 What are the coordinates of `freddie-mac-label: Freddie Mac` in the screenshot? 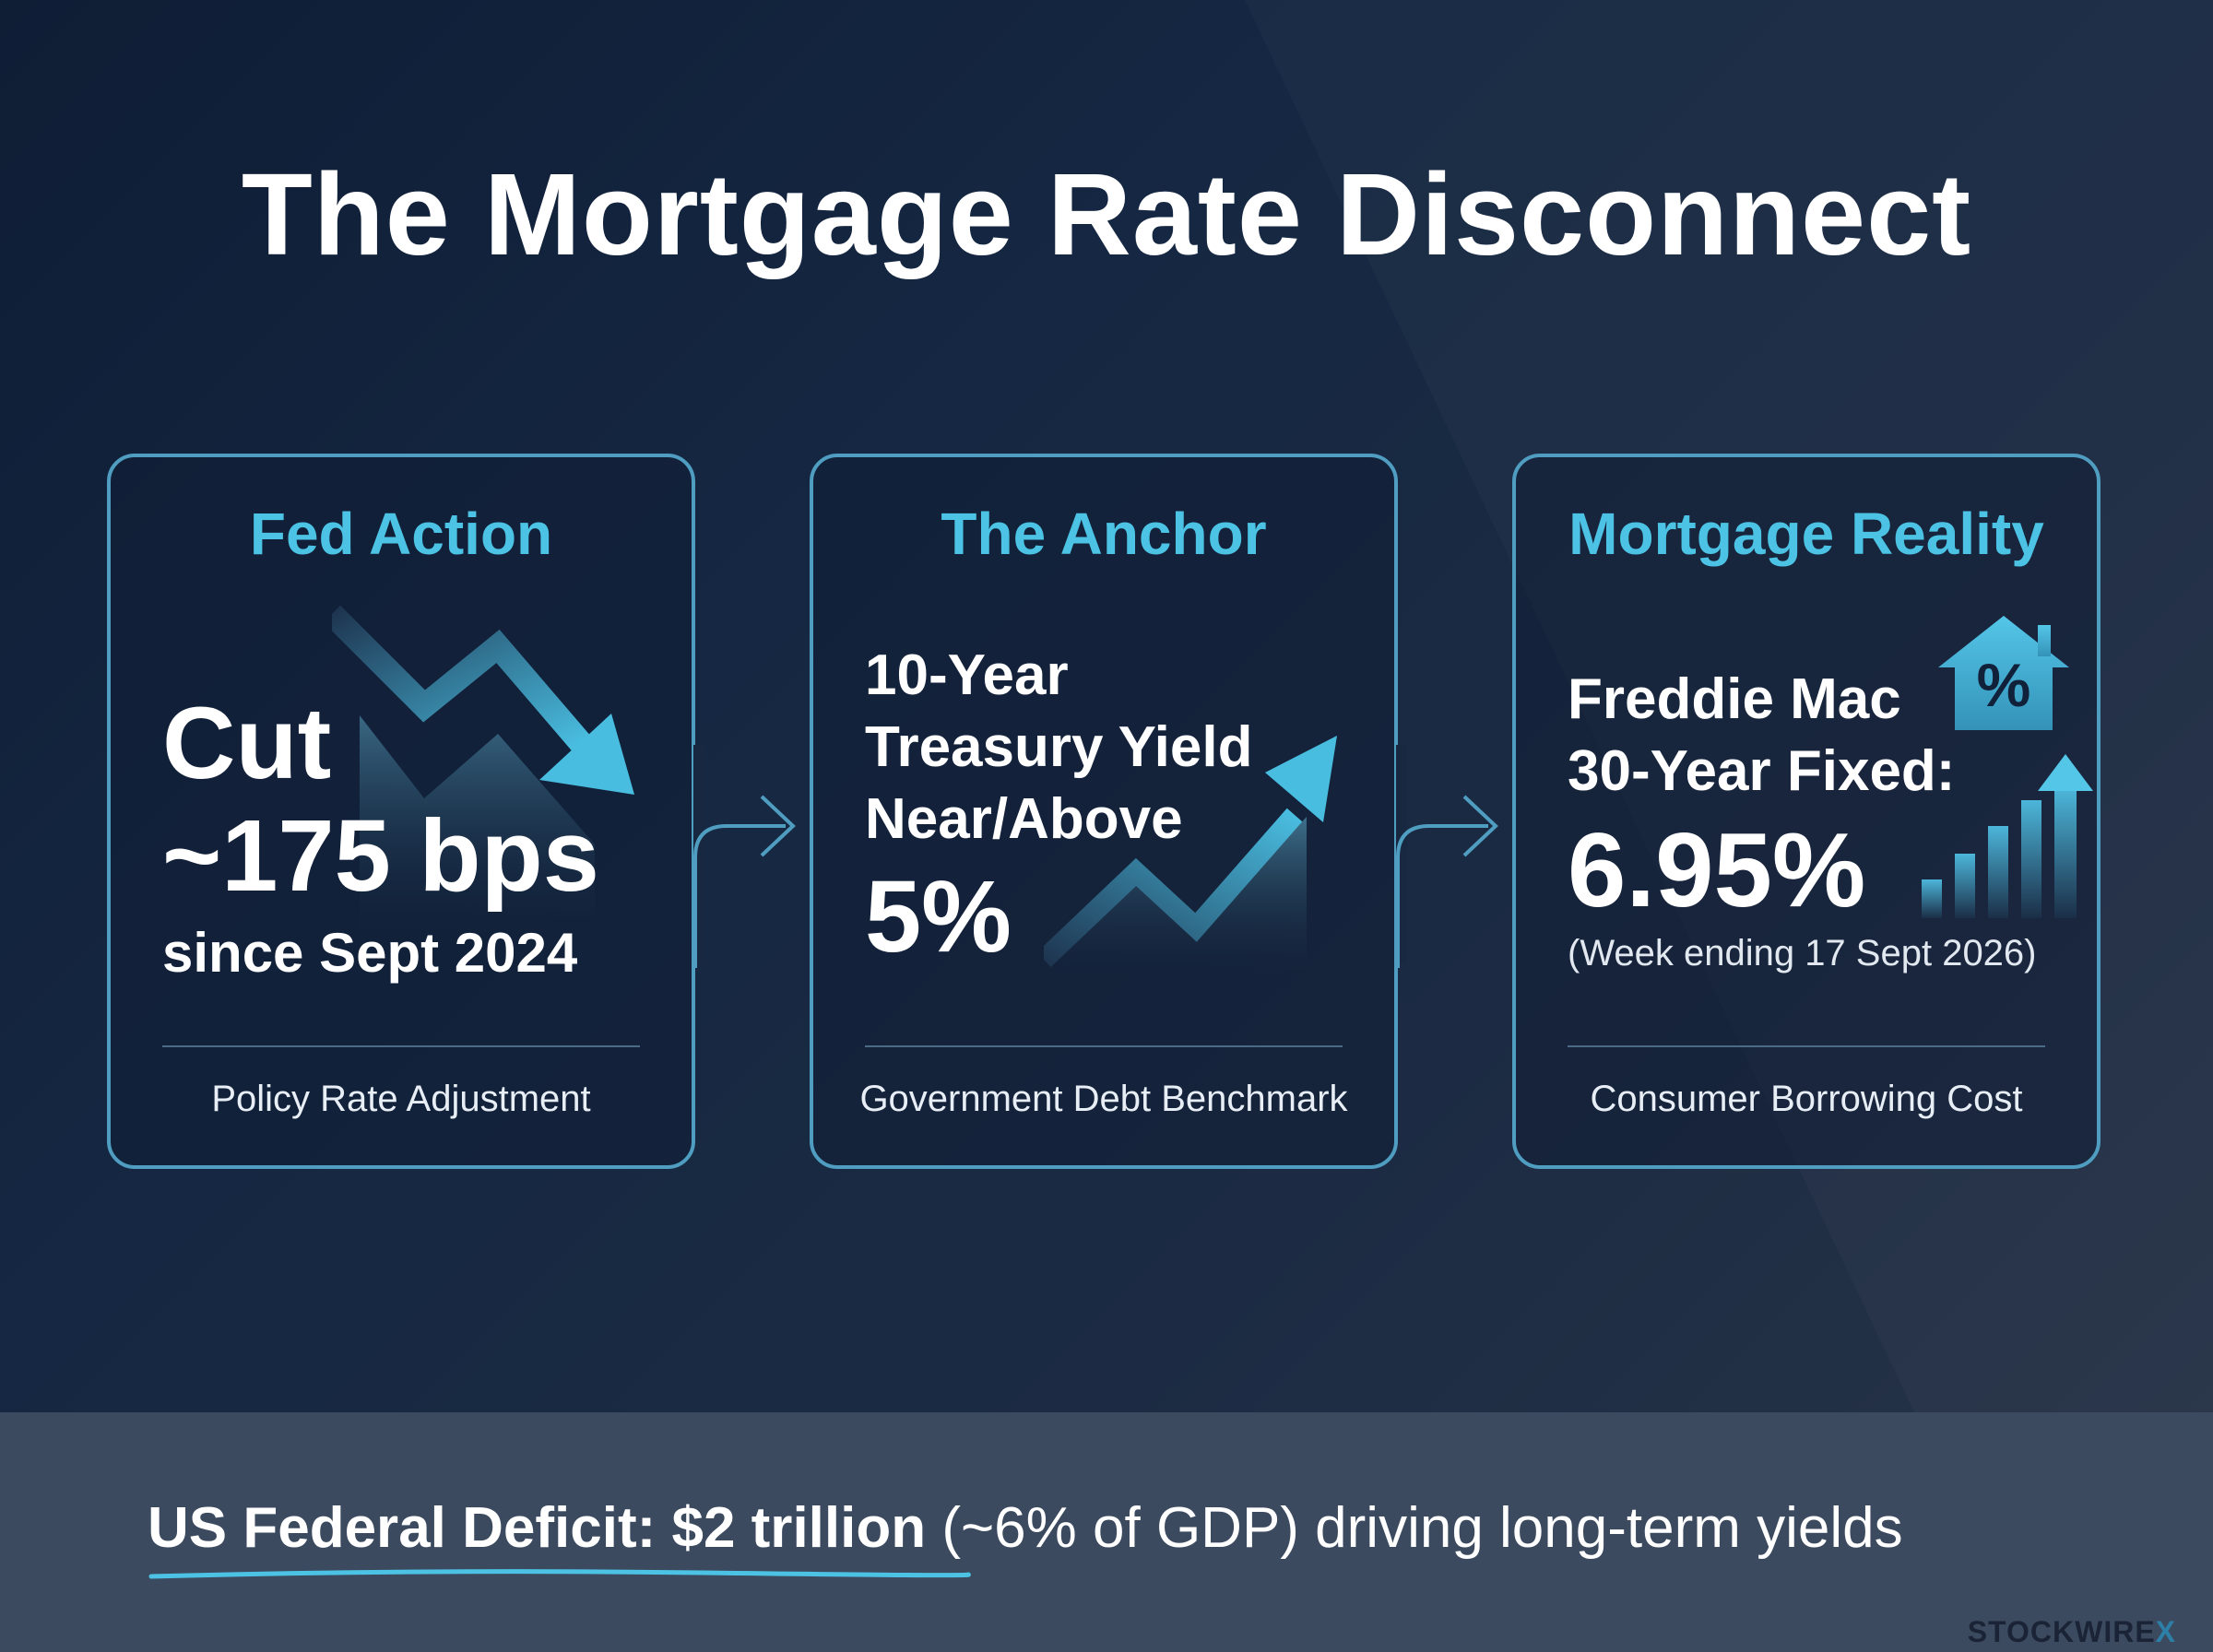 It's located at (1734, 699).